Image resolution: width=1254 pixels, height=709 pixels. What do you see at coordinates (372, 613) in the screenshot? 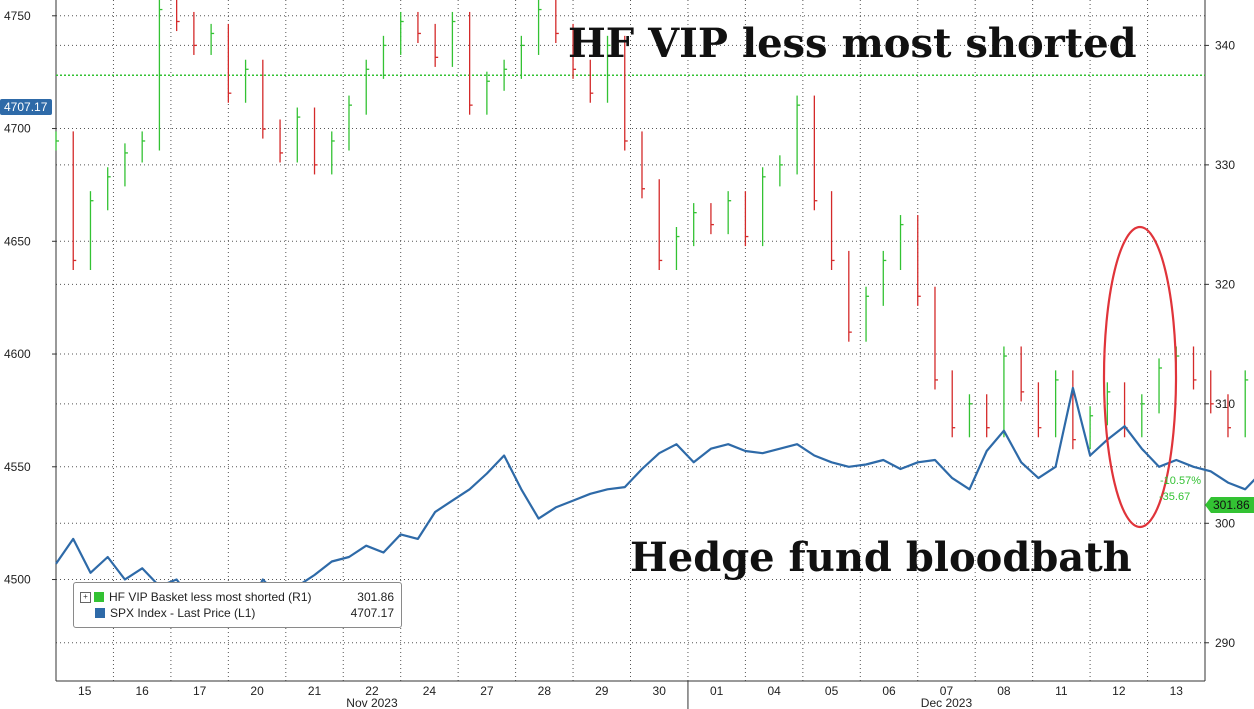
I see `legend-value-spx: 4707.17` at bounding box center [372, 613].